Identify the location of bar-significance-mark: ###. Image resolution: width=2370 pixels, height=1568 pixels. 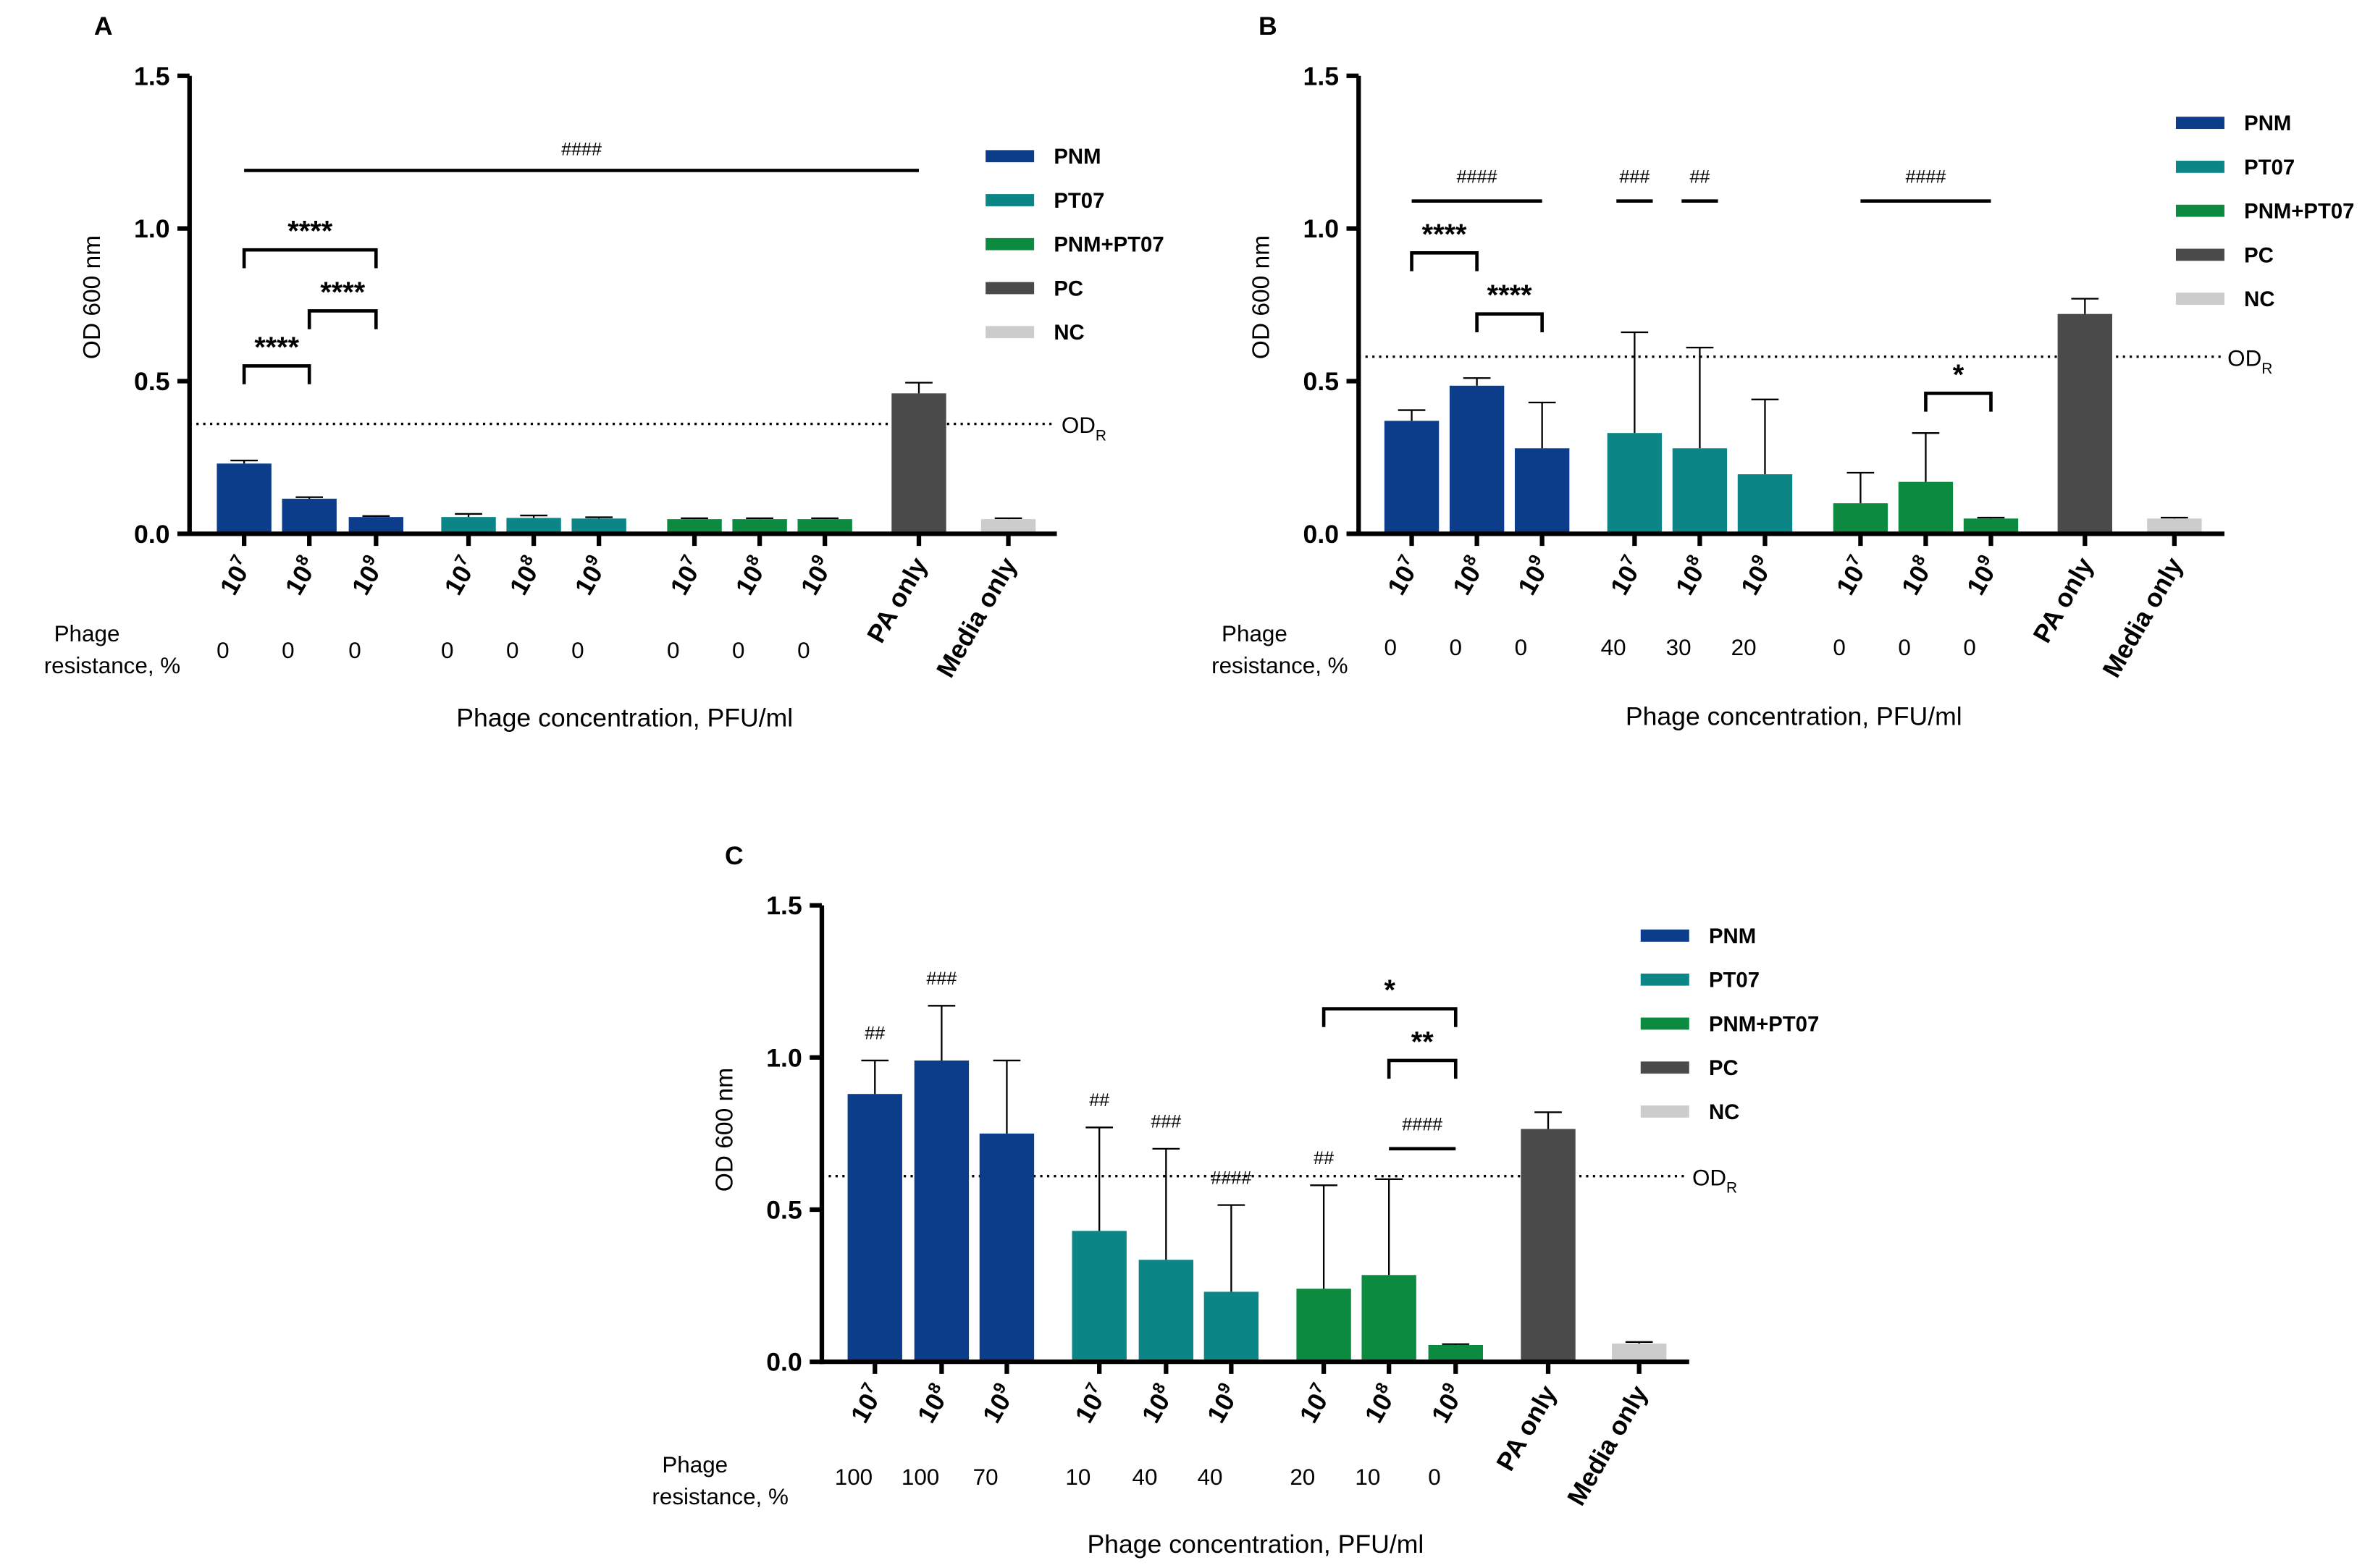
(942, 979).